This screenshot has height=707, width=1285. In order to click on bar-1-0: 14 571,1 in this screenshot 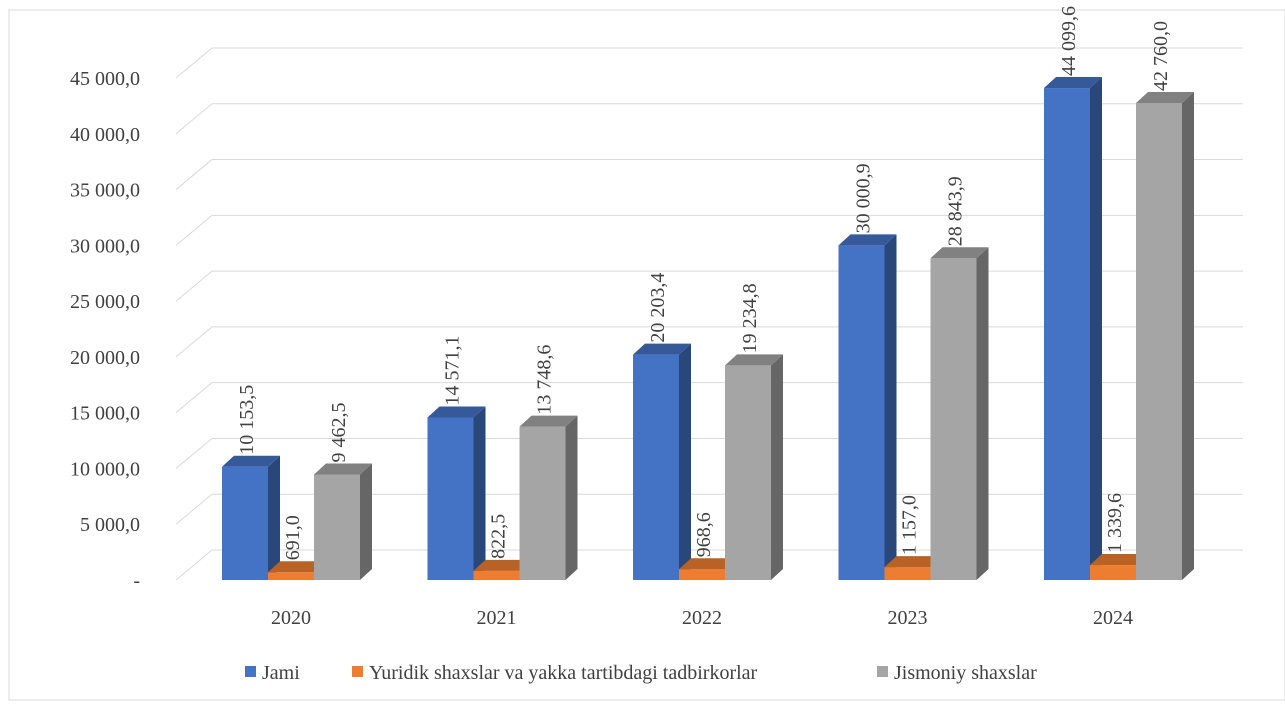, I will do `click(456, 457)`.